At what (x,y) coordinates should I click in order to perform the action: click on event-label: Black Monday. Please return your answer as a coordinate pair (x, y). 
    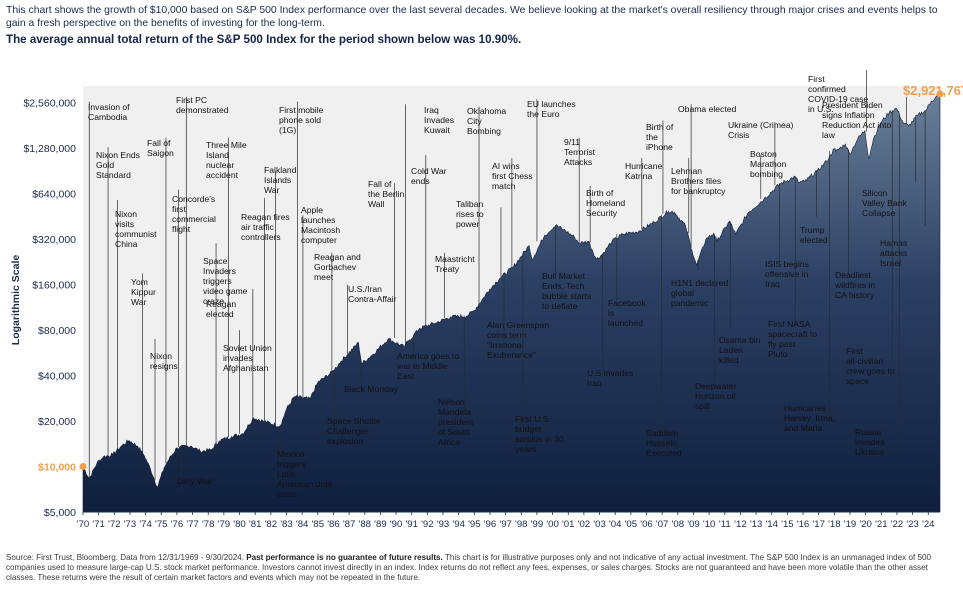
    Looking at the image, I should click on (371, 389).